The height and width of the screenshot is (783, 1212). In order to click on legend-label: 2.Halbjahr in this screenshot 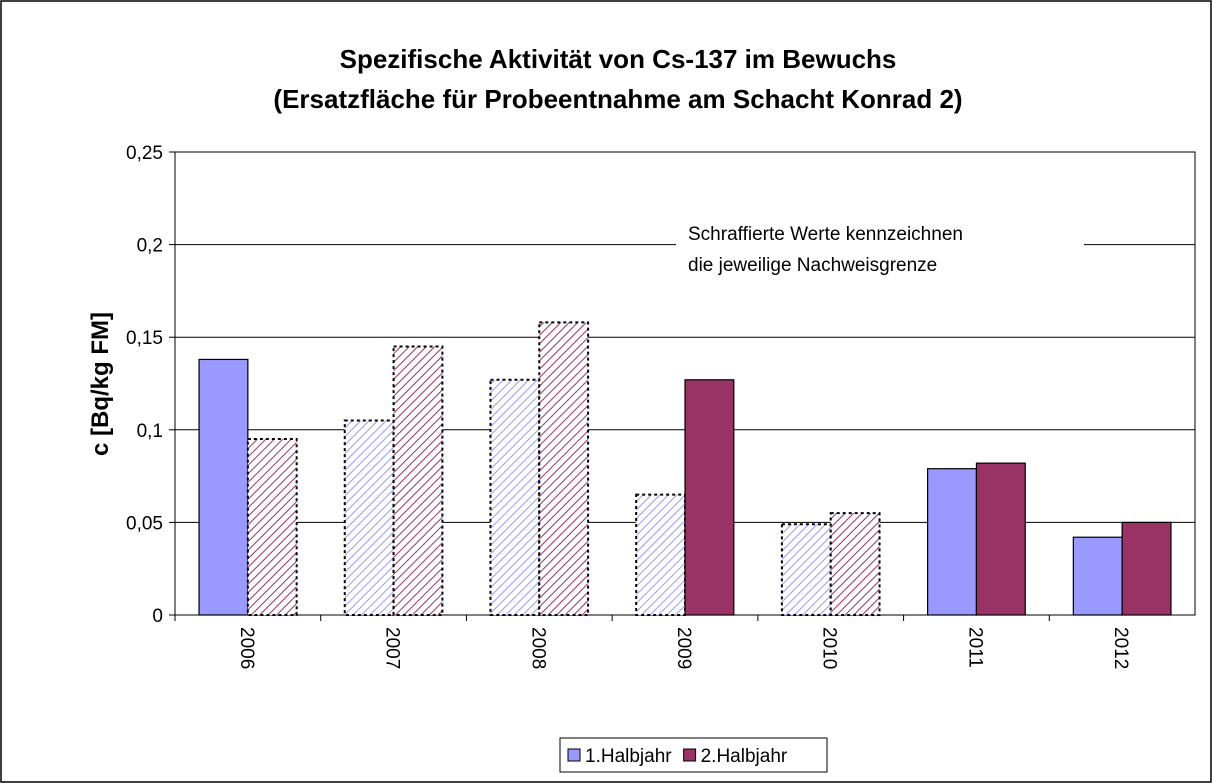, I will do `click(744, 756)`.